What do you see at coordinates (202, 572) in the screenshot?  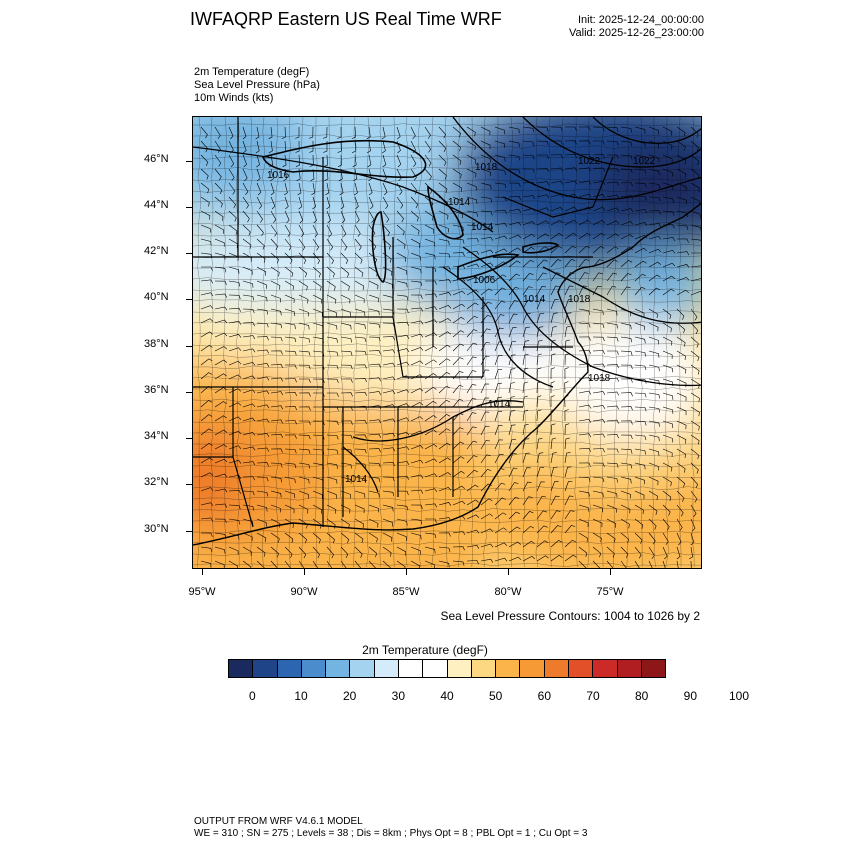 I see `lon-tick` at bounding box center [202, 572].